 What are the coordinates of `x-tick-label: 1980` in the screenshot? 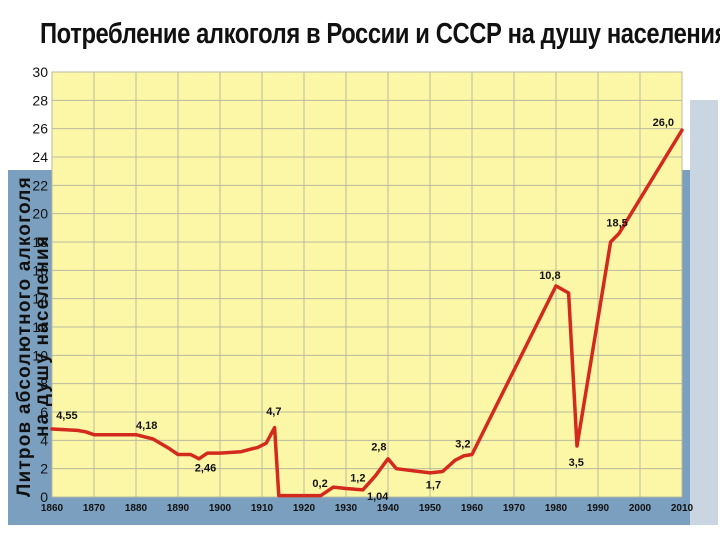 It's located at (556, 508).